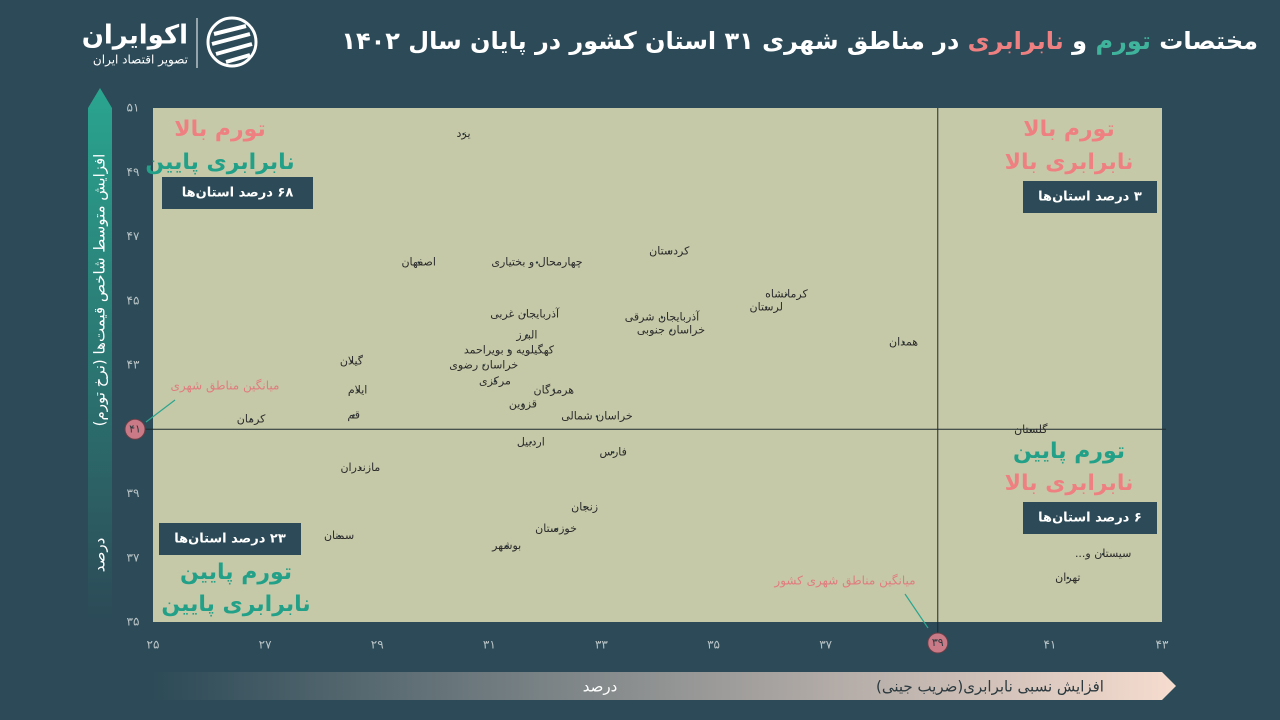  I want to click on point-label: خوزستان, so click(556, 528).